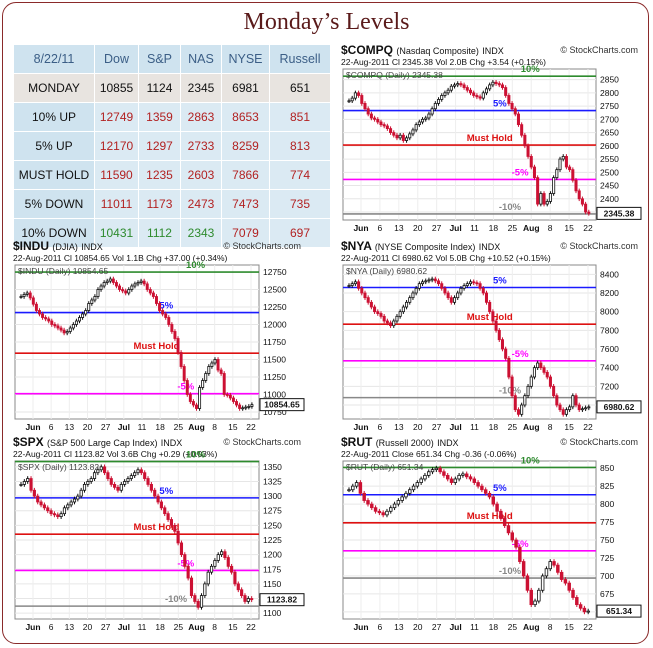 Image resolution: width=653 pixels, height=648 pixels. What do you see at coordinates (420, 246) in the screenshot?
I see `nya-symbol-line: $NYA (NYSE Composite Index) INDX` at bounding box center [420, 246].